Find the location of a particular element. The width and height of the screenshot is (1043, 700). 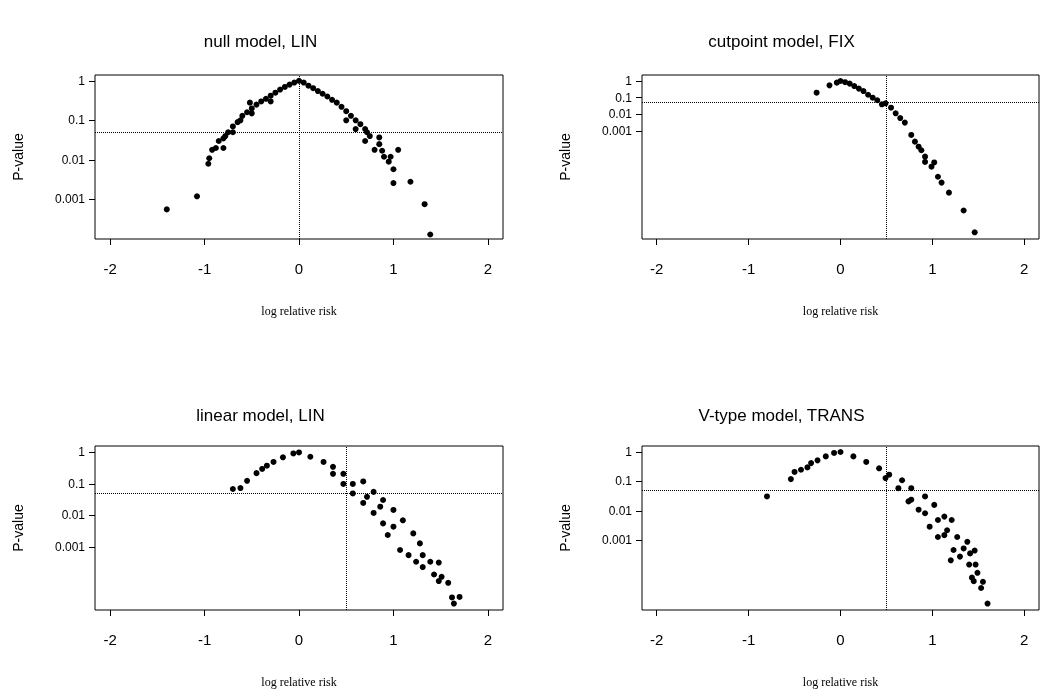

chart-title: null model, LIN is located at coordinates (260, 41).